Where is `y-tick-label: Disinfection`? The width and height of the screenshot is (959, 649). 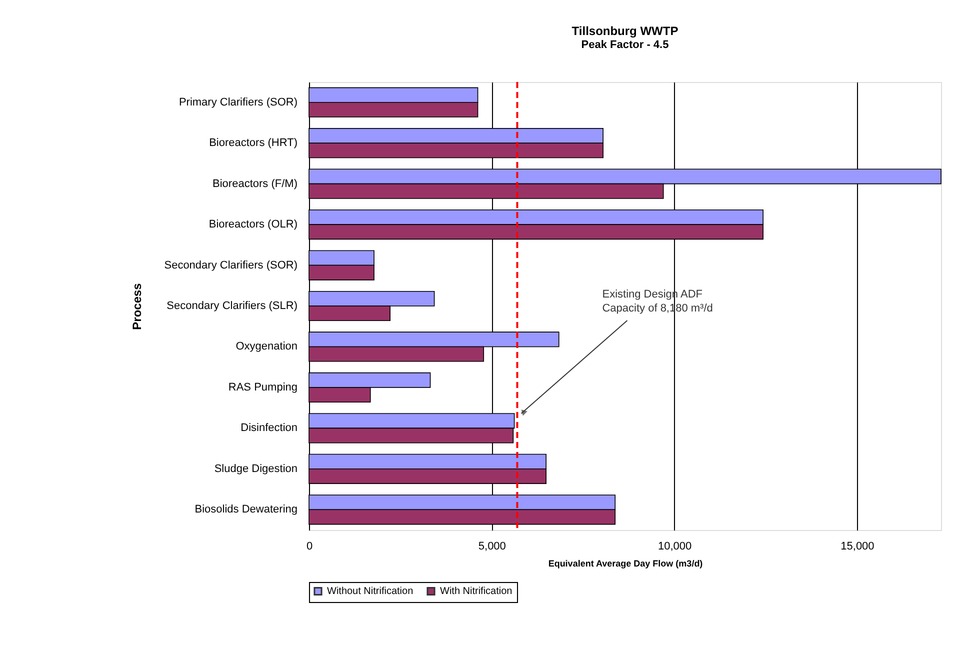
y-tick-label: Disinfection is located at coordinates (269, 428).